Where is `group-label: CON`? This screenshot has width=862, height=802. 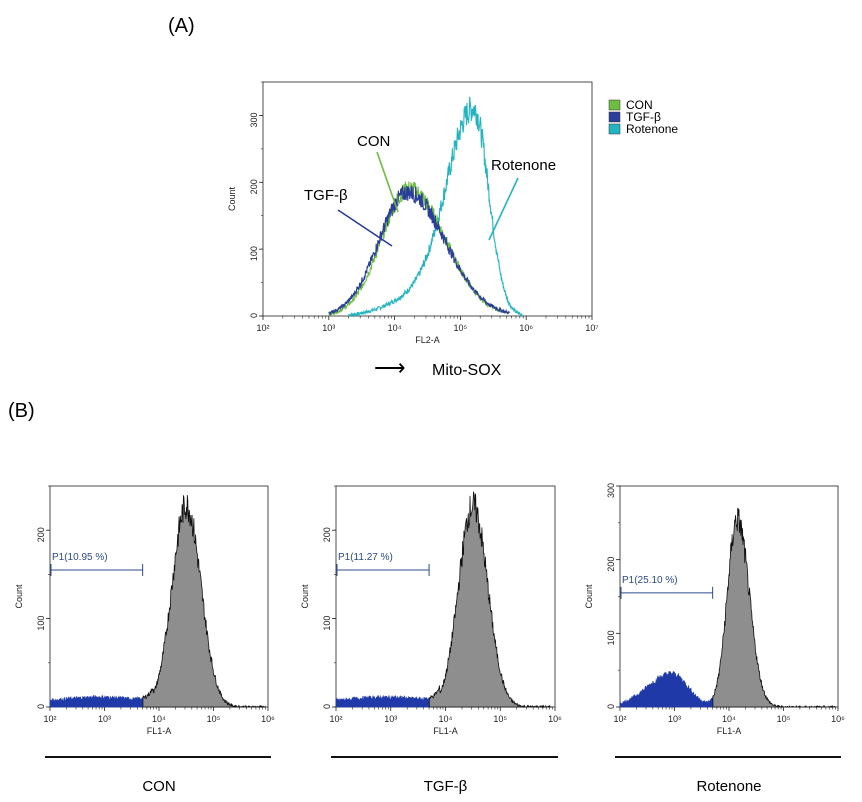 group-label: CON is located at coordinates (158, 786).